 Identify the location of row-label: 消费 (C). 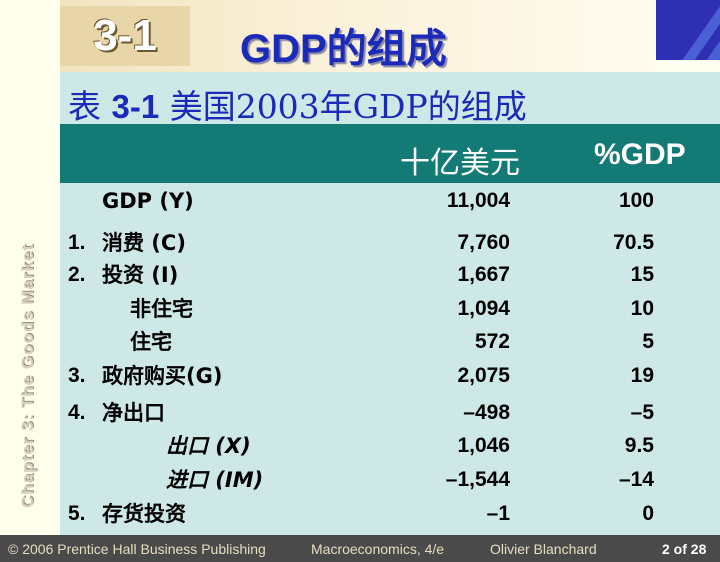
(144, 243).